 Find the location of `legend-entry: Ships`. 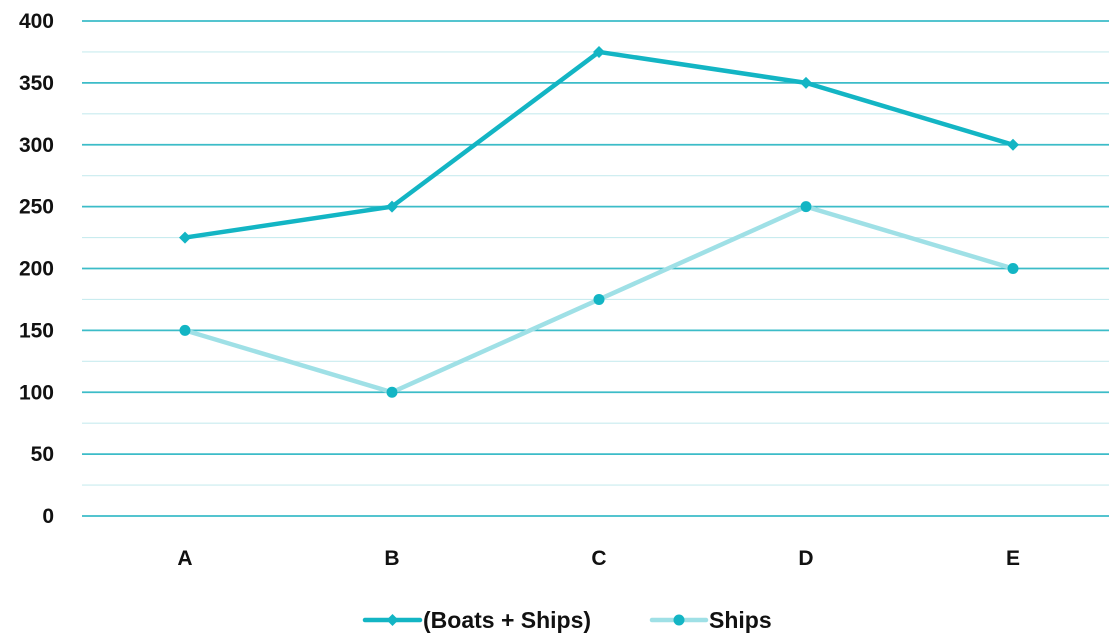

legend-entry: Ships is located at coordinates (710, 620).